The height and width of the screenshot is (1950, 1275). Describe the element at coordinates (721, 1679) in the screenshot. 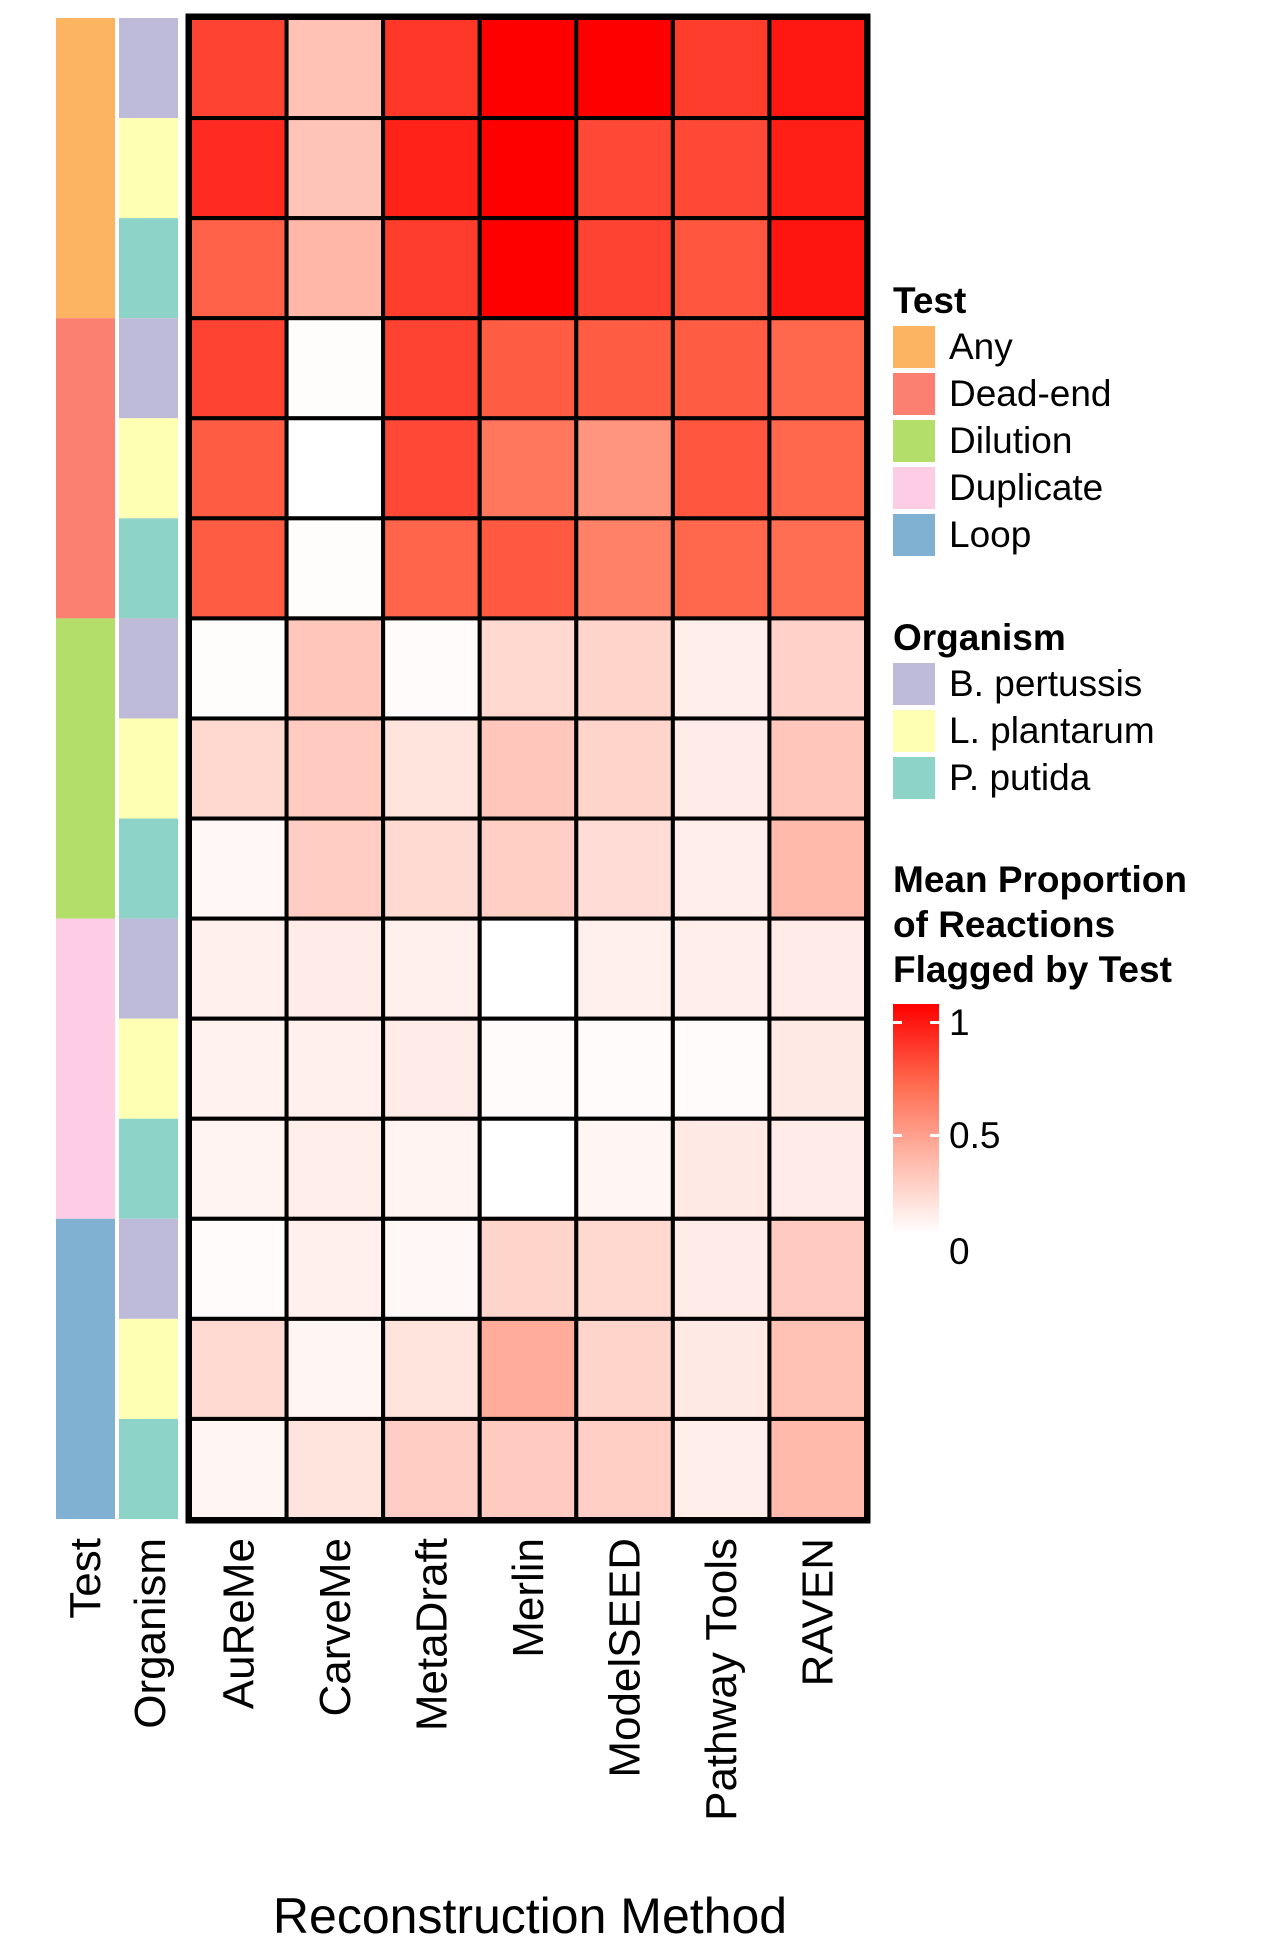

I see `x-tick-label: Pathway Tools` at that location.